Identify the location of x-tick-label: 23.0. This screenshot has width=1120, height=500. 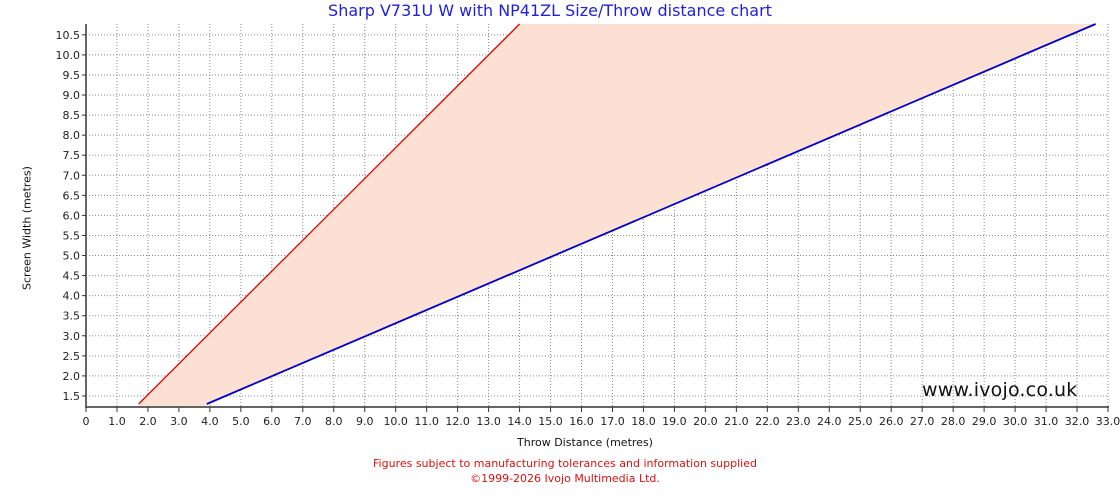
(798, 421).